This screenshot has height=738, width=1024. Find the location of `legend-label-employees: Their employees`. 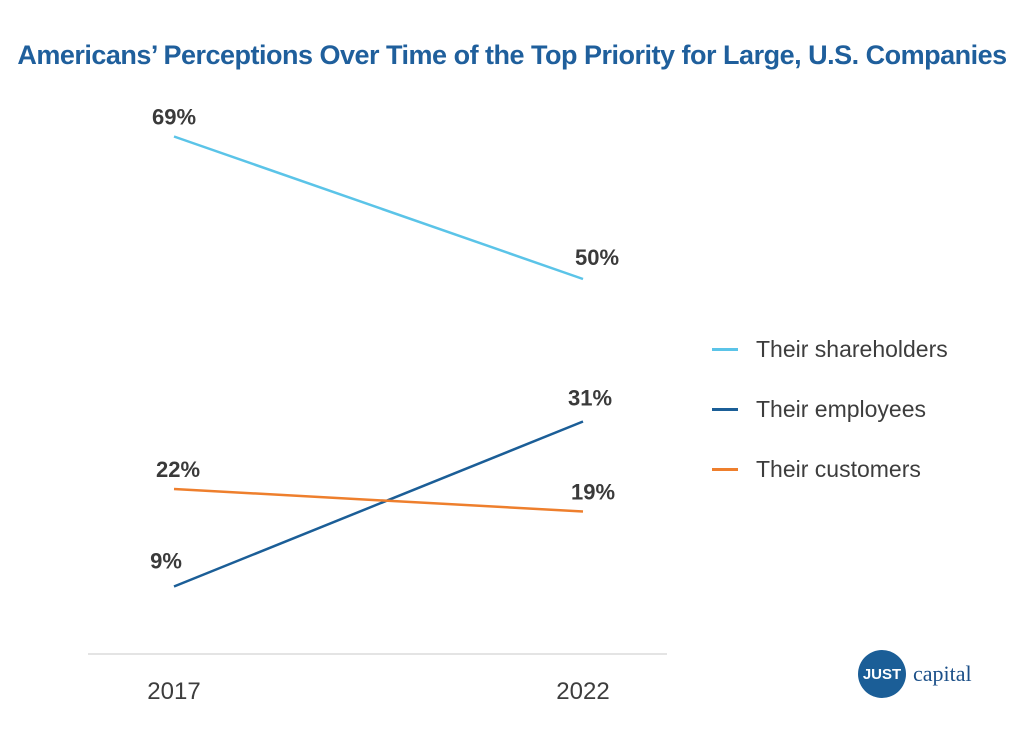

legend-label-employees: Their employees is located at coordinates (841, 408).